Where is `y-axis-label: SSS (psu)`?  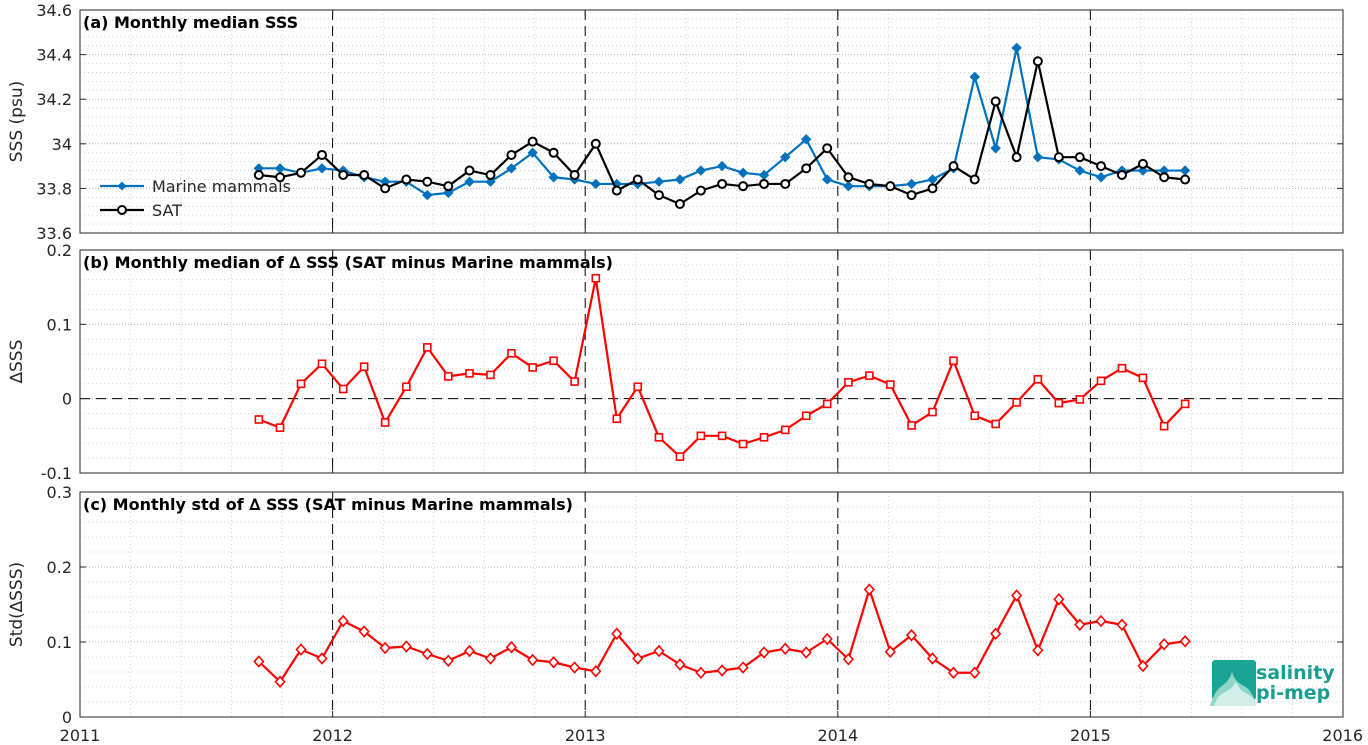 y-axis-label: SSS (psu) is located at coordinates (17, 121).